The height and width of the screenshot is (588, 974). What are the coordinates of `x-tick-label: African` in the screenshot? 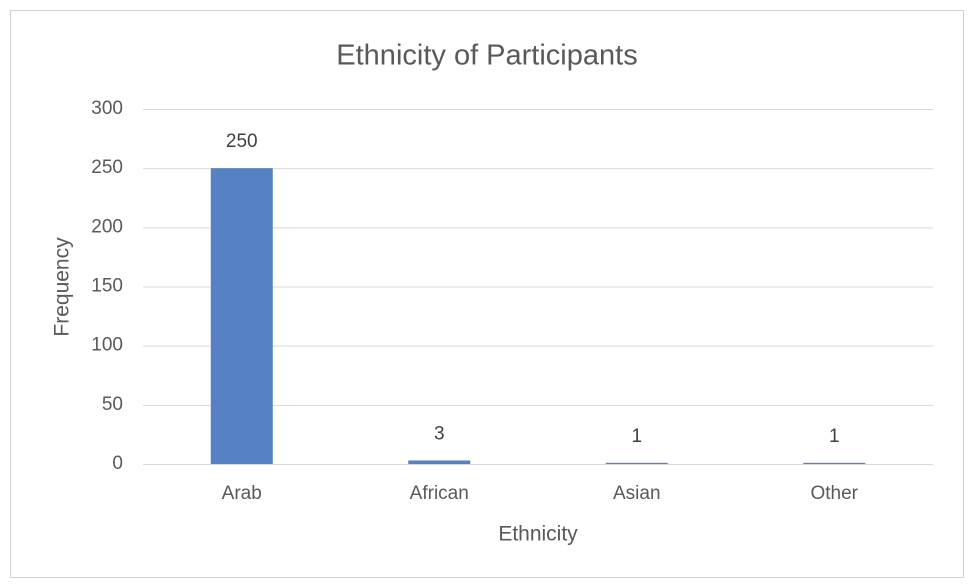 It's located at (439, 493).